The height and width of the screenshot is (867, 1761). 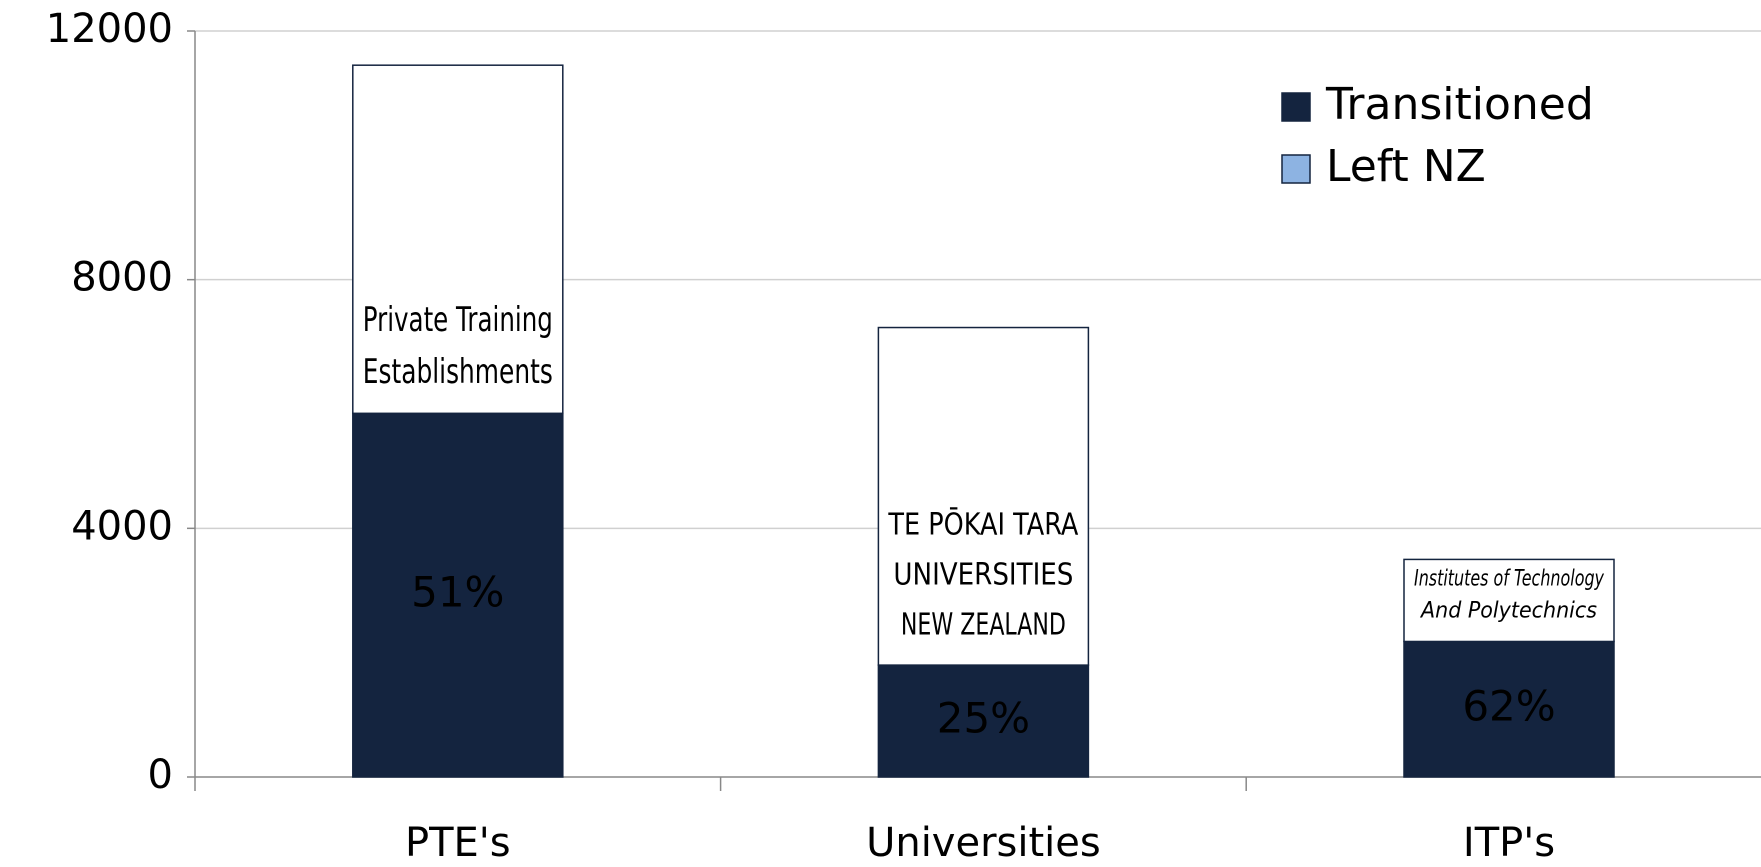 I want to click on y-tick-label: 8000, so click(x=122, y=278).